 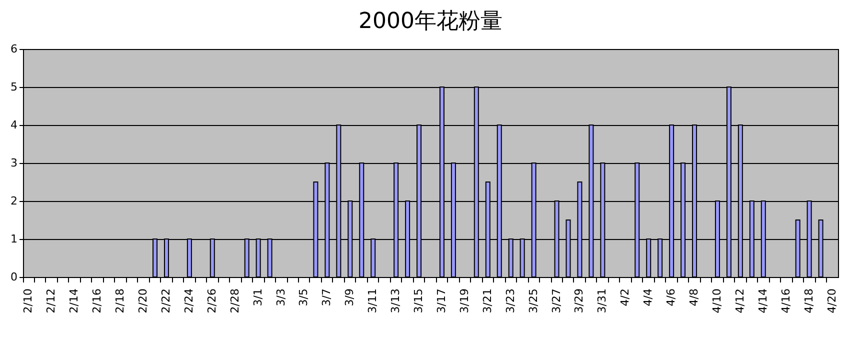 I want to click on x-tick-label: 2/24, so click(x=189, y=301).